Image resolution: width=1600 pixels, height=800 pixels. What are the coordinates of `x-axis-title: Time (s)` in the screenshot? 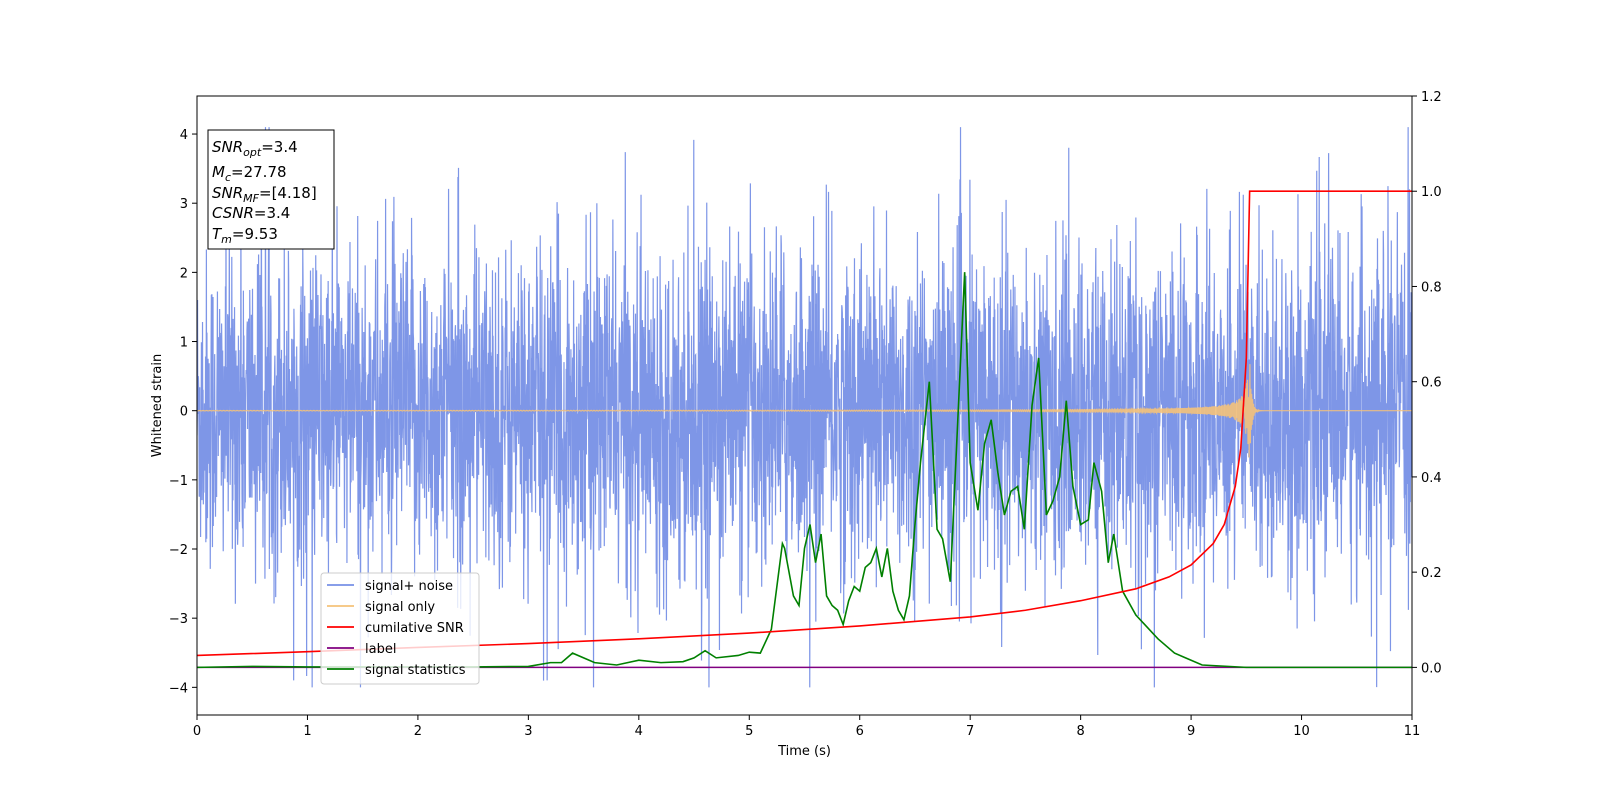 It's located at (804, 751).